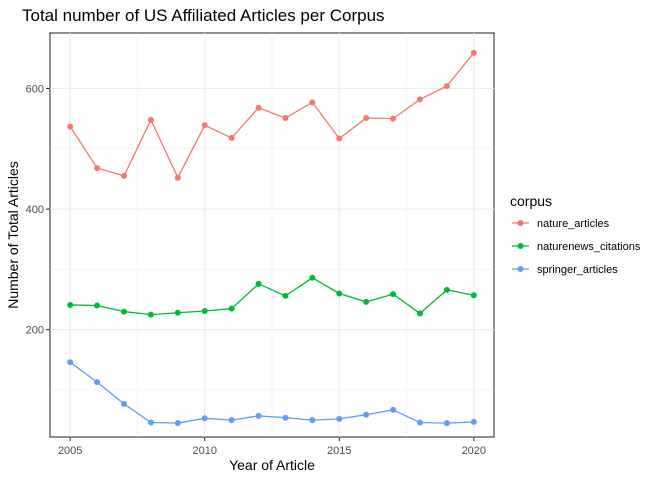 This screenshot has height=480, width=672. Describe the element at coordinates (272, 296) in the screenshot. I see `series-line-naturenews_citations` at that location.